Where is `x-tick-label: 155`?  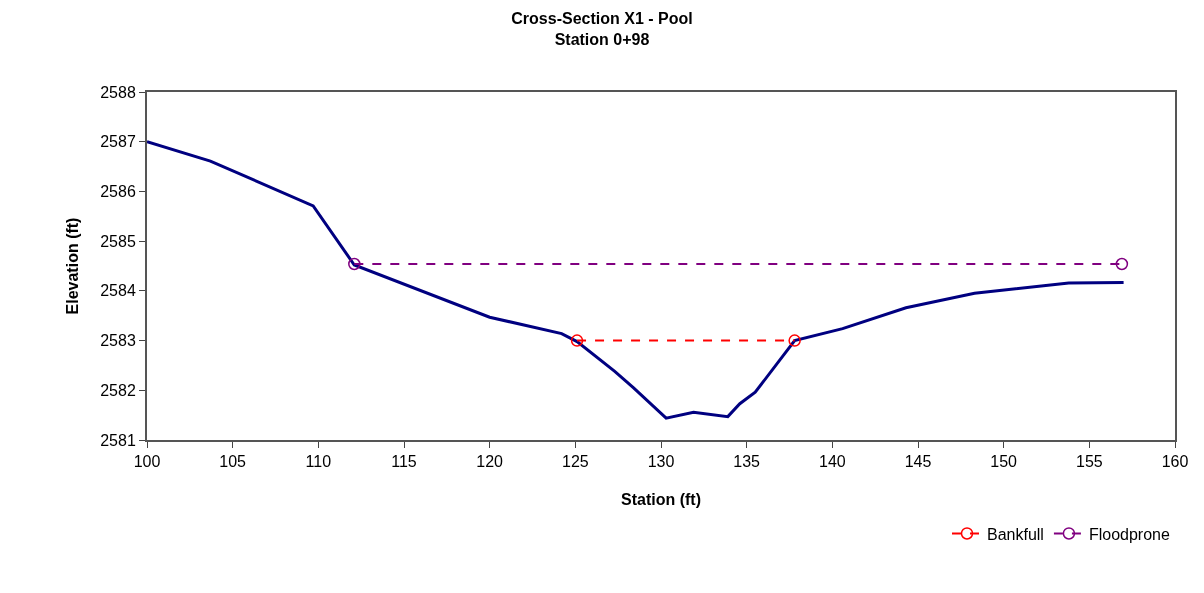 x-tick-label: 155 is located at coordinates (1089, 462).